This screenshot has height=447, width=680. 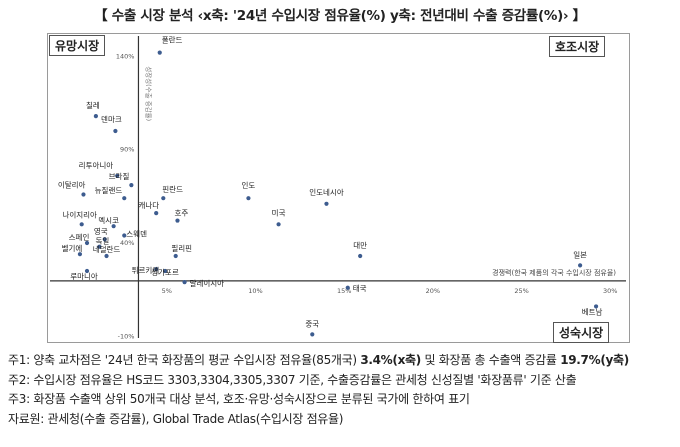 I want to click on data-point-label: 독일, so click(x=103, y=241).